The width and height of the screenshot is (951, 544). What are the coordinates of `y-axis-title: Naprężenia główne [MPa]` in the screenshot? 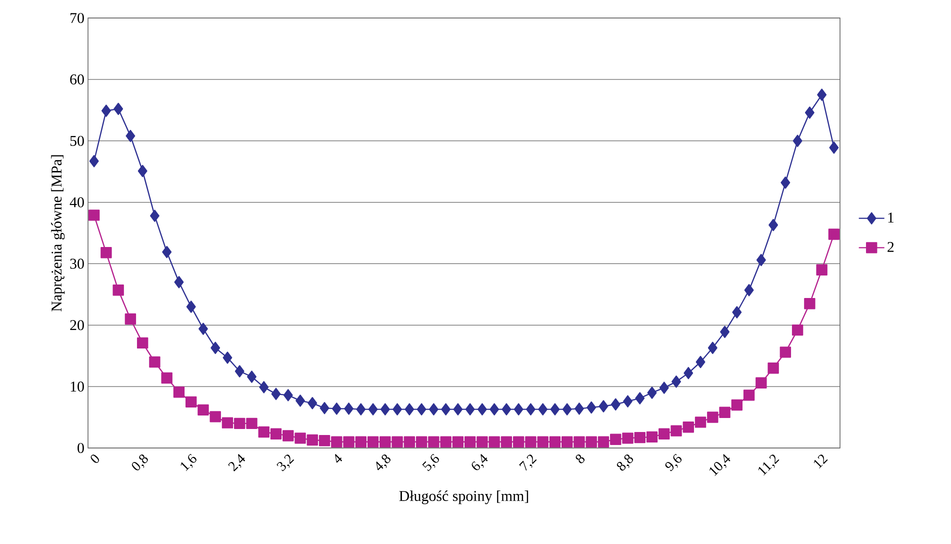 It's located at (58, 233).